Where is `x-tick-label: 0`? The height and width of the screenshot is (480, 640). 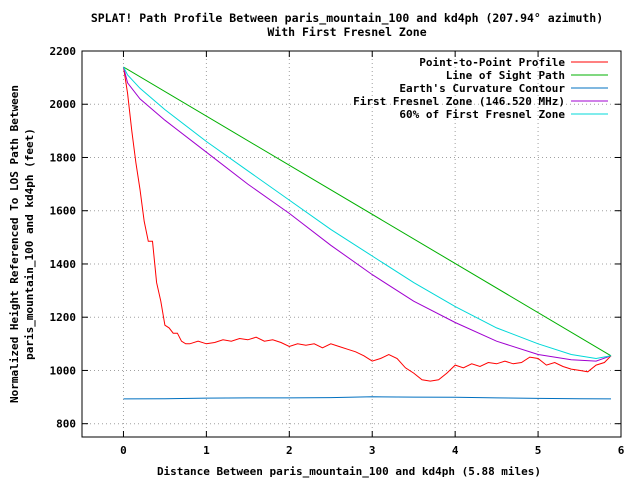
x-tick-label: 0 is located at coordinates (123, 450).